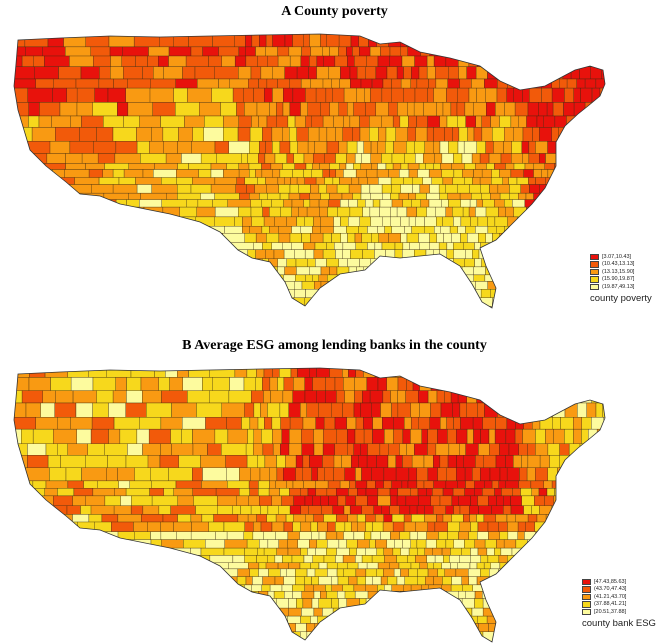  I want to click on legend-label: [47.43,85.63], so click(610, 581).